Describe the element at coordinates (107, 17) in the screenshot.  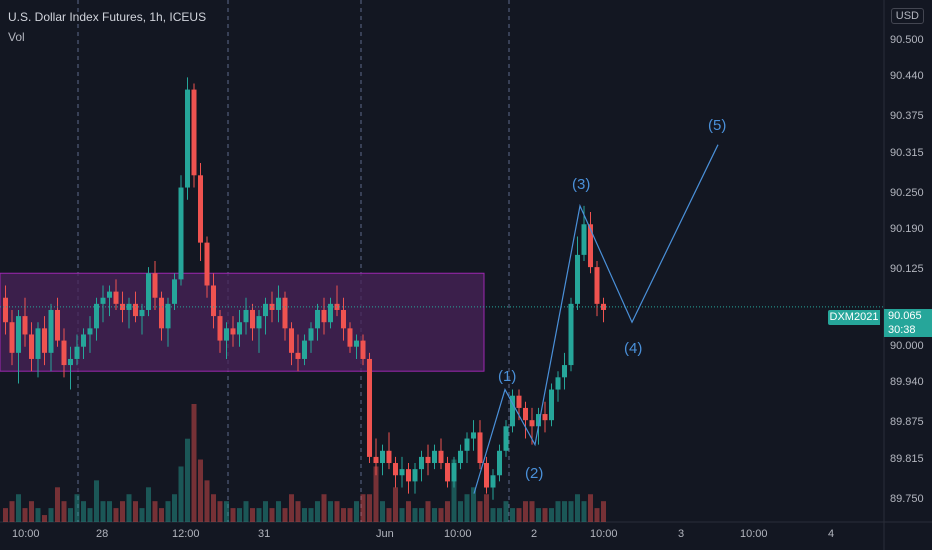
I see `symbol-title: U.S. Dollar Index Futures, 1h, ICEUS` at that location.